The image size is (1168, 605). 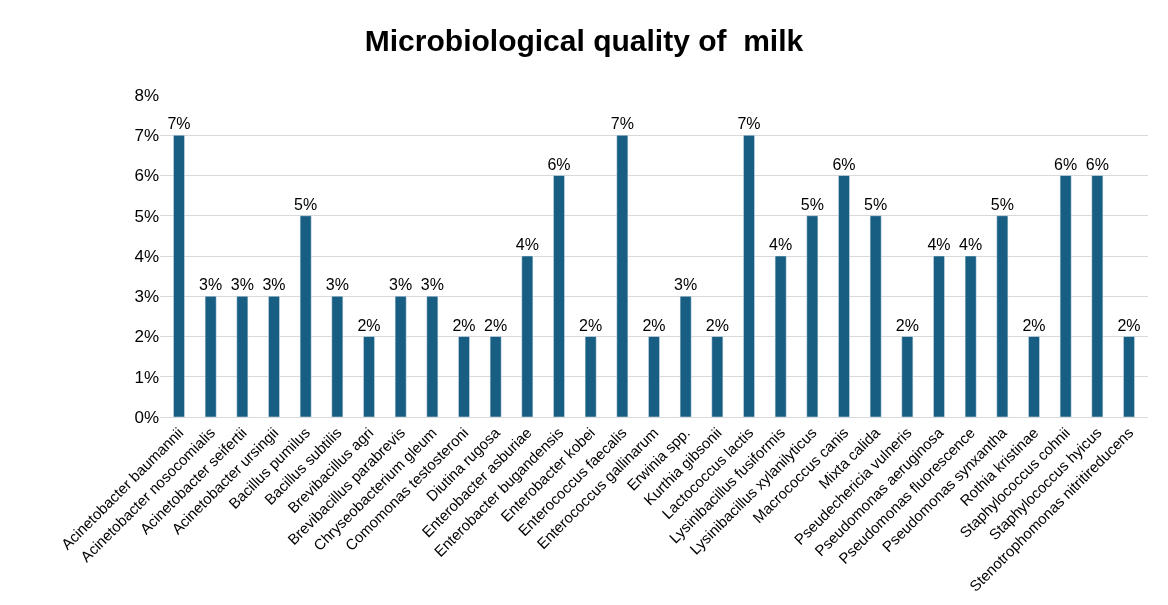 I want to click on y-tick-label: 6%, so click(x=146, y=176).